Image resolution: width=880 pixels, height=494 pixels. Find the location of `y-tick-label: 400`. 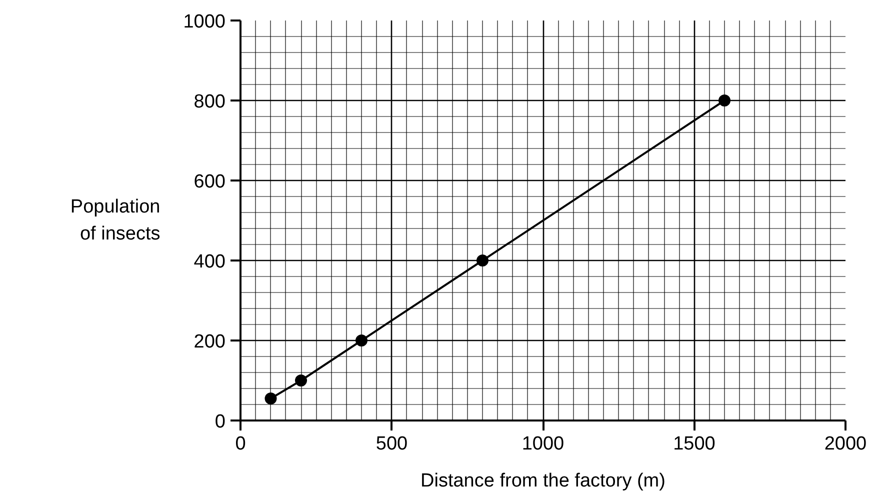

y-tick-label: 400 is located at coordinates (210, 262).